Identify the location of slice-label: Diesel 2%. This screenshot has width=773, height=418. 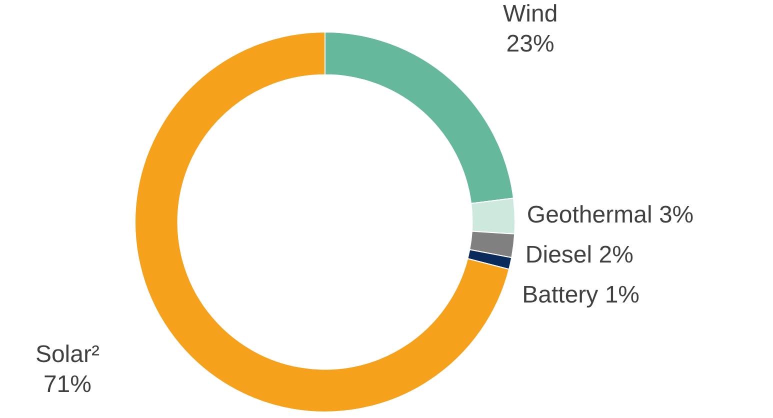
(579, 255).